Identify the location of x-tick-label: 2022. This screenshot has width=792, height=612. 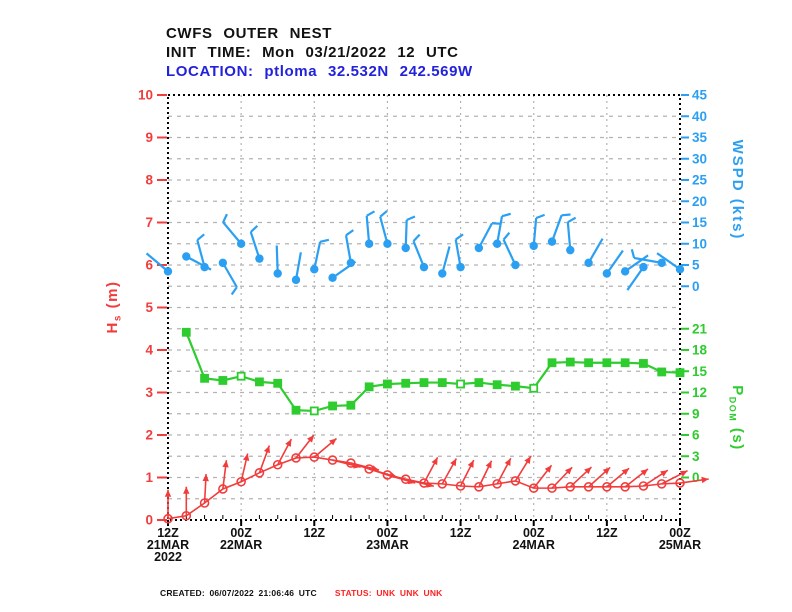
(168, 557).